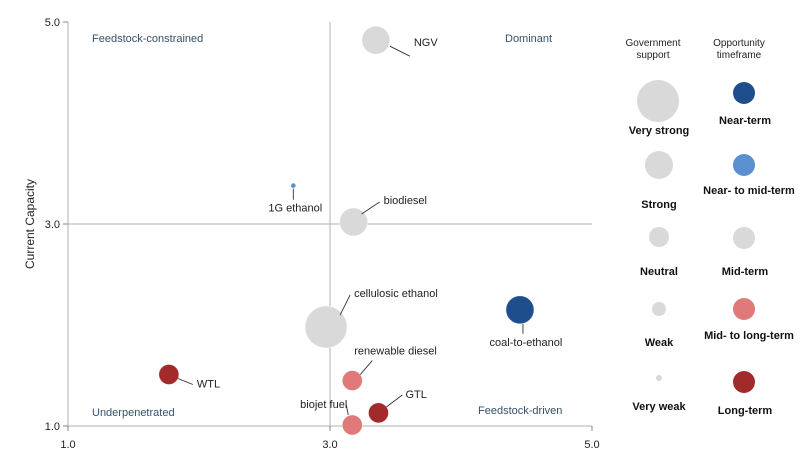  Describe the element at coordinates (30, 224) in the screenshot. I see `y-axis-label: Current Capacity` at that location.